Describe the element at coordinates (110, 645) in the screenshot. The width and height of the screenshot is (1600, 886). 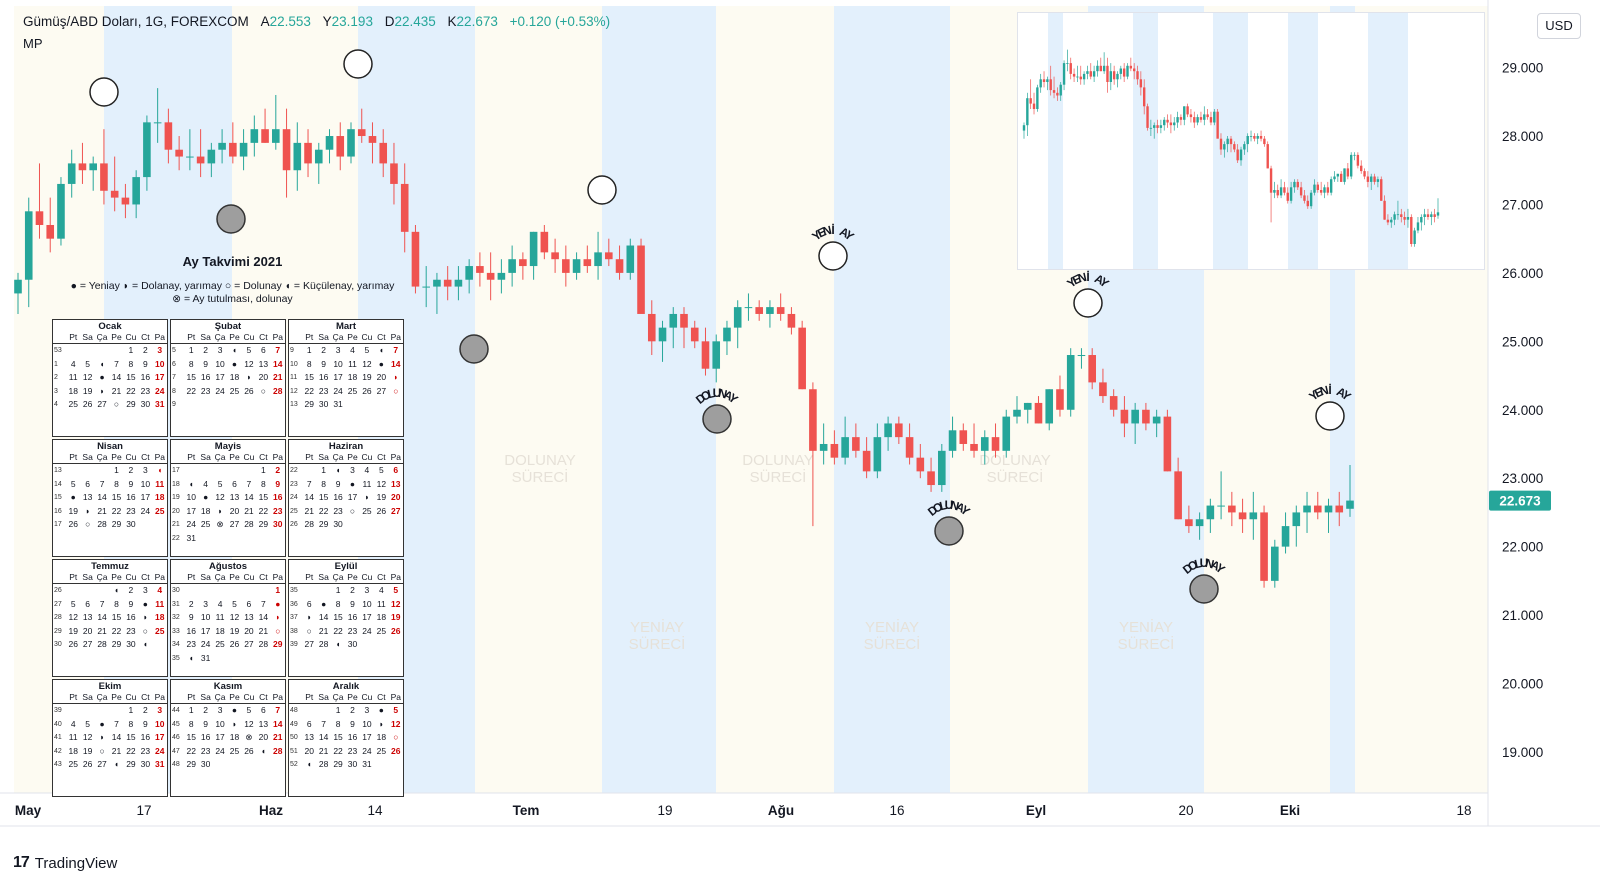
I see `calendar-week-row: 30 26 27 28 29 30 ◖` at that location.